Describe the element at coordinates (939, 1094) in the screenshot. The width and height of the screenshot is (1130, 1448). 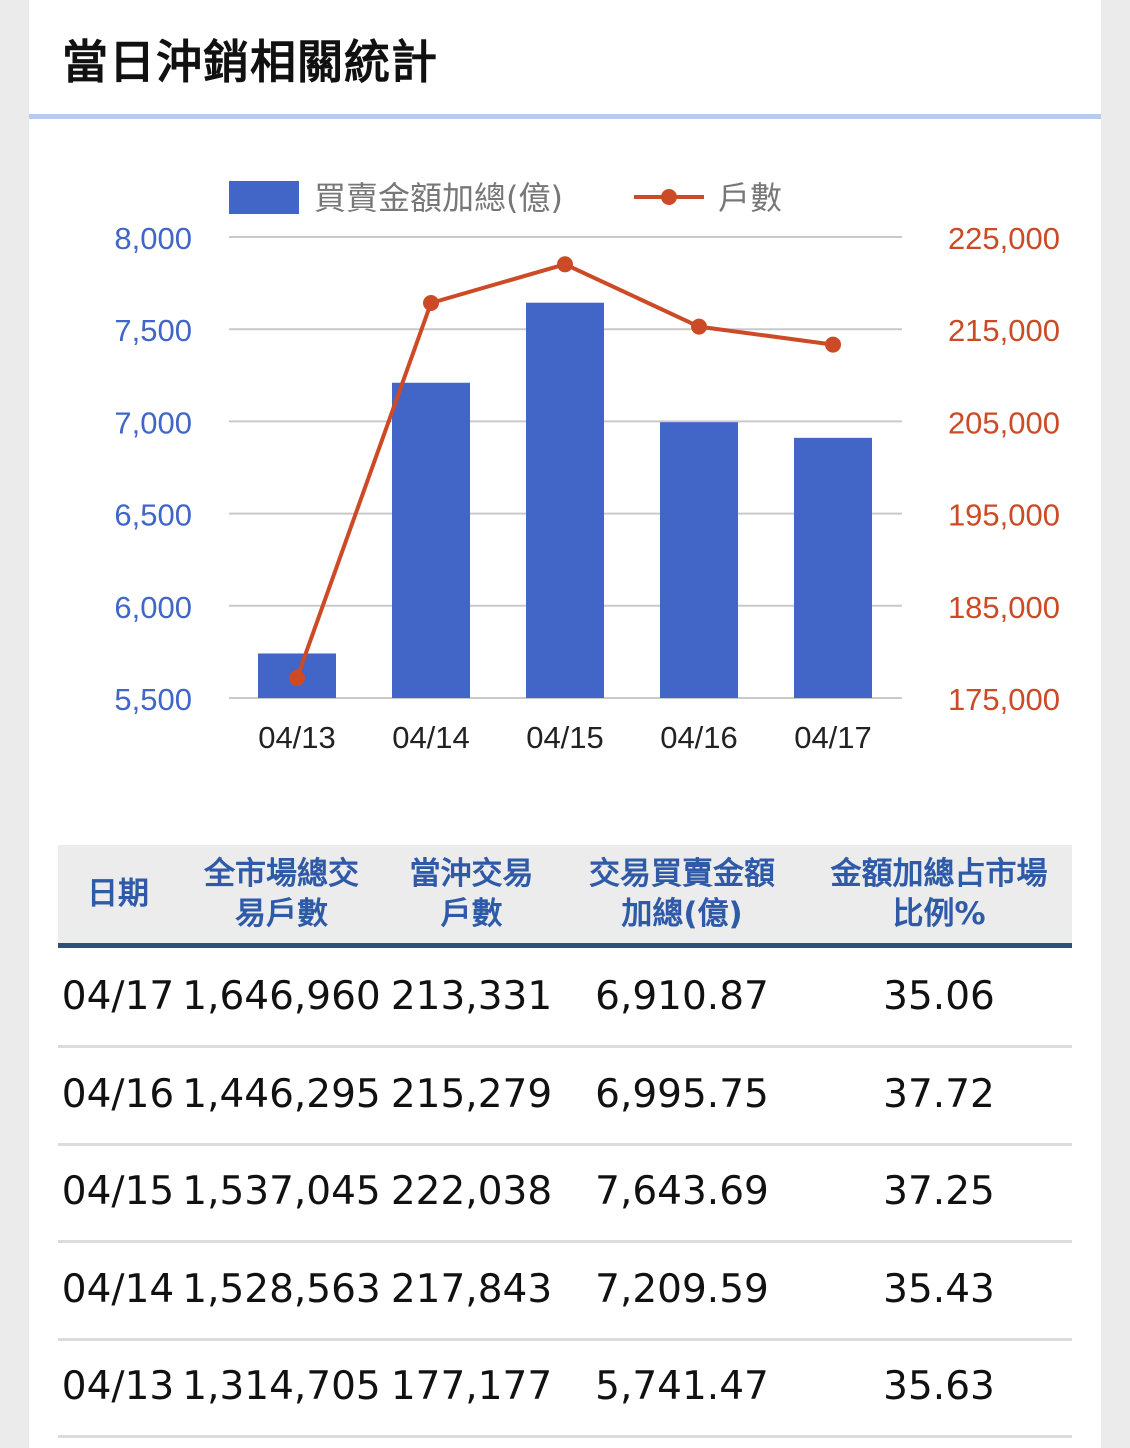
I see `table-cell: 37.72` at that location.